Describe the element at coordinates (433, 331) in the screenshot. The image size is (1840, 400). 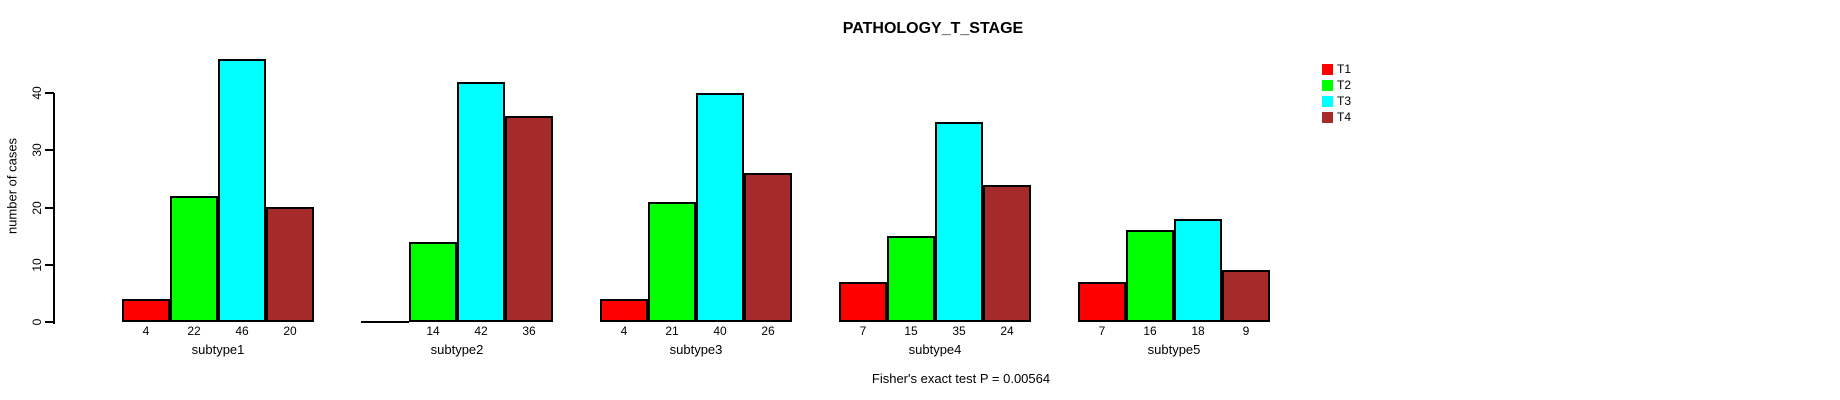
I see `bar-value-label: 14` at that location.